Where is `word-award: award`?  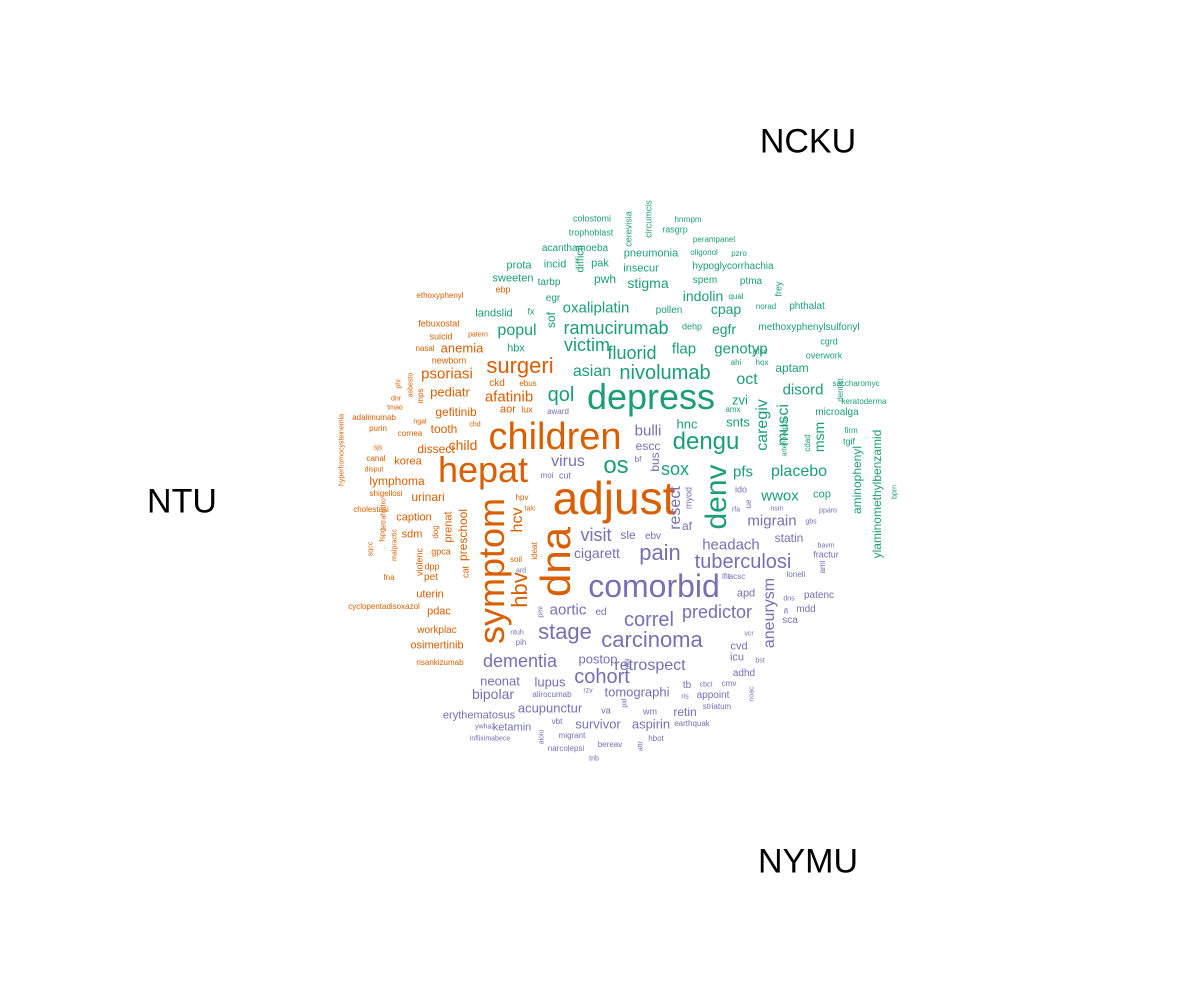 word-award: award is located at coordinates (558, 411).